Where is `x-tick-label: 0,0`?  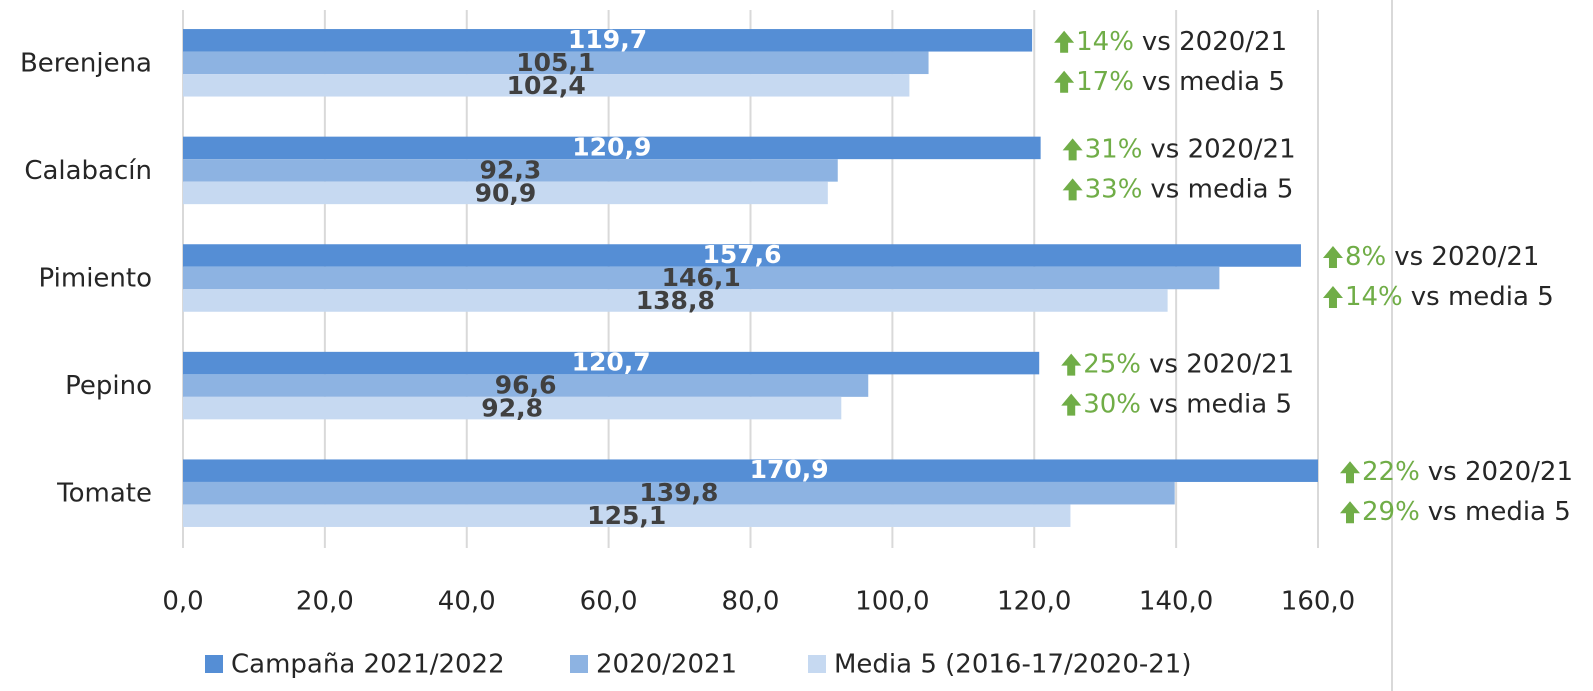 x-tick-label: 0,0 is located at coordinates (182, 602).